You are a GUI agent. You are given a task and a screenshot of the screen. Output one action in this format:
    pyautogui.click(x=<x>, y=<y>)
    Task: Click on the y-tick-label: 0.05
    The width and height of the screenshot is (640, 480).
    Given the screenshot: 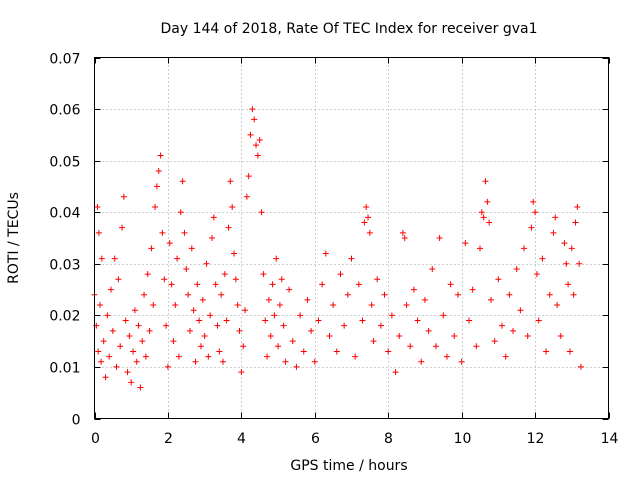 What is the action you would take?
    pyautogui.click(x=64, y=163)
    